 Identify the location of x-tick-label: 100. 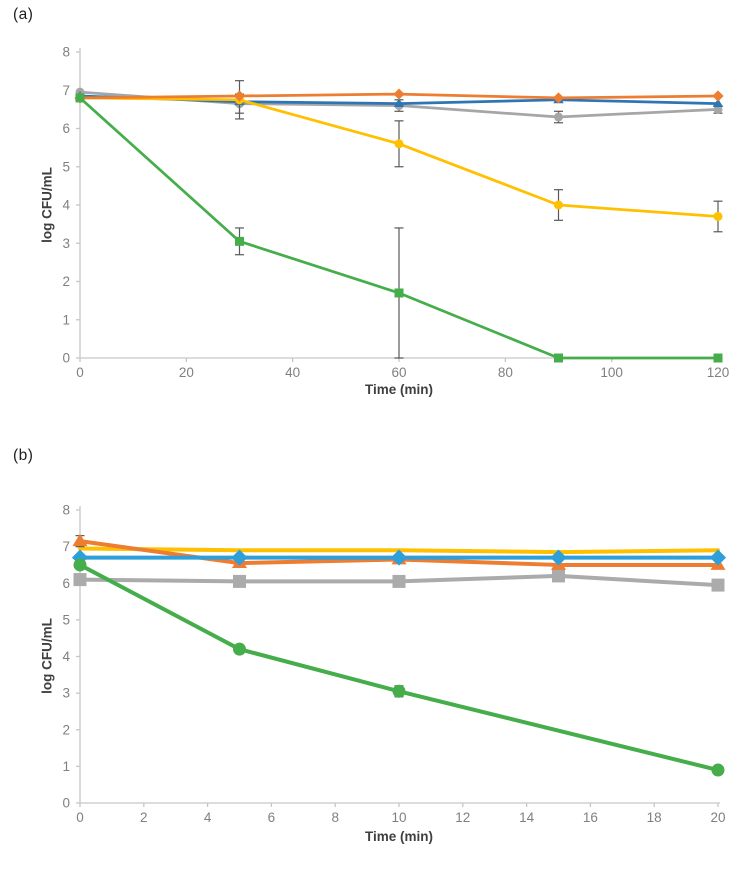
(611, 372).